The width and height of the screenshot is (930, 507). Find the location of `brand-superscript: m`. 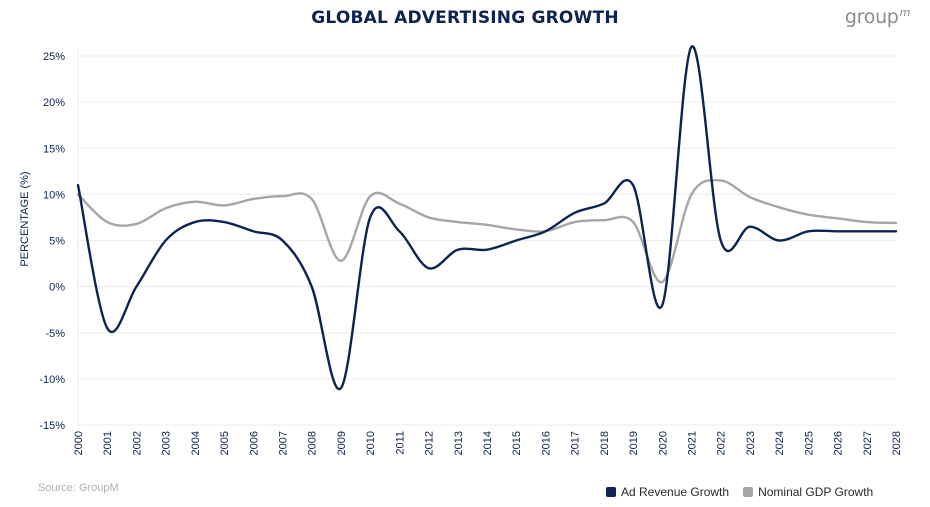

brand-superscript: m is located at coordinates (905, 12).